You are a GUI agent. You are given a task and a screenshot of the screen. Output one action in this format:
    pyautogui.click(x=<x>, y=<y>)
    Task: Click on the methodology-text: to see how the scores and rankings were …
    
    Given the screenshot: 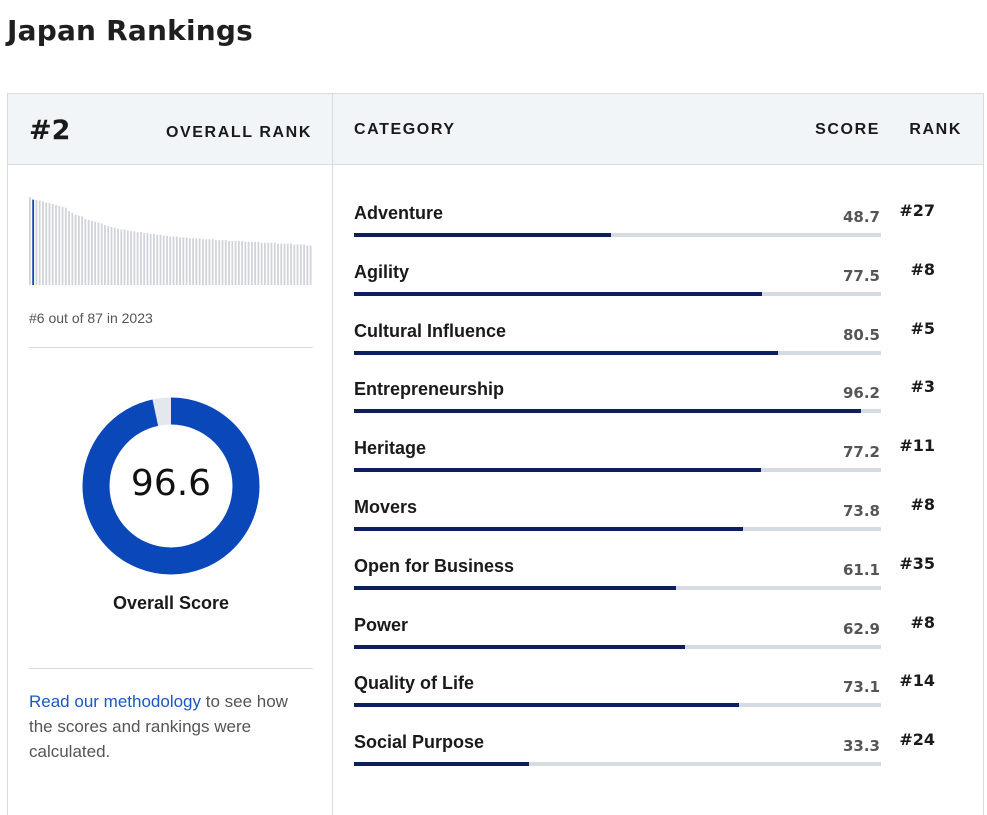 What is the action you would take?
    pyautogui.click(x=158, y=726)
    